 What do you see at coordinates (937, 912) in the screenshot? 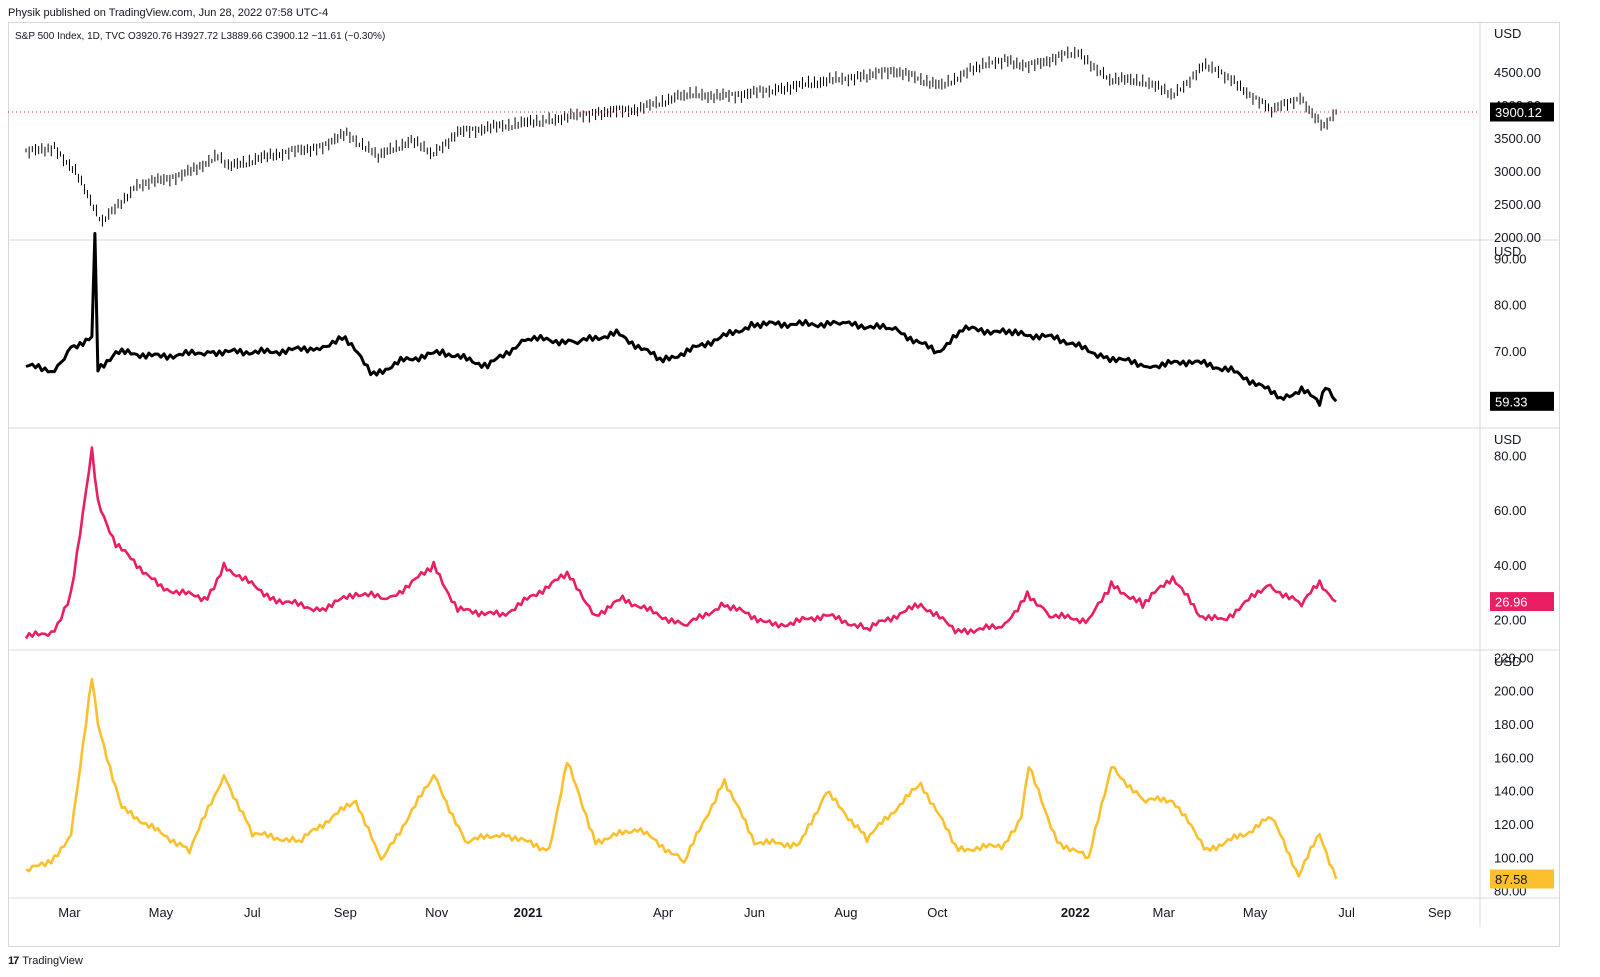
I see `time-axis-label: Oct` at bounding box center [937, 912].